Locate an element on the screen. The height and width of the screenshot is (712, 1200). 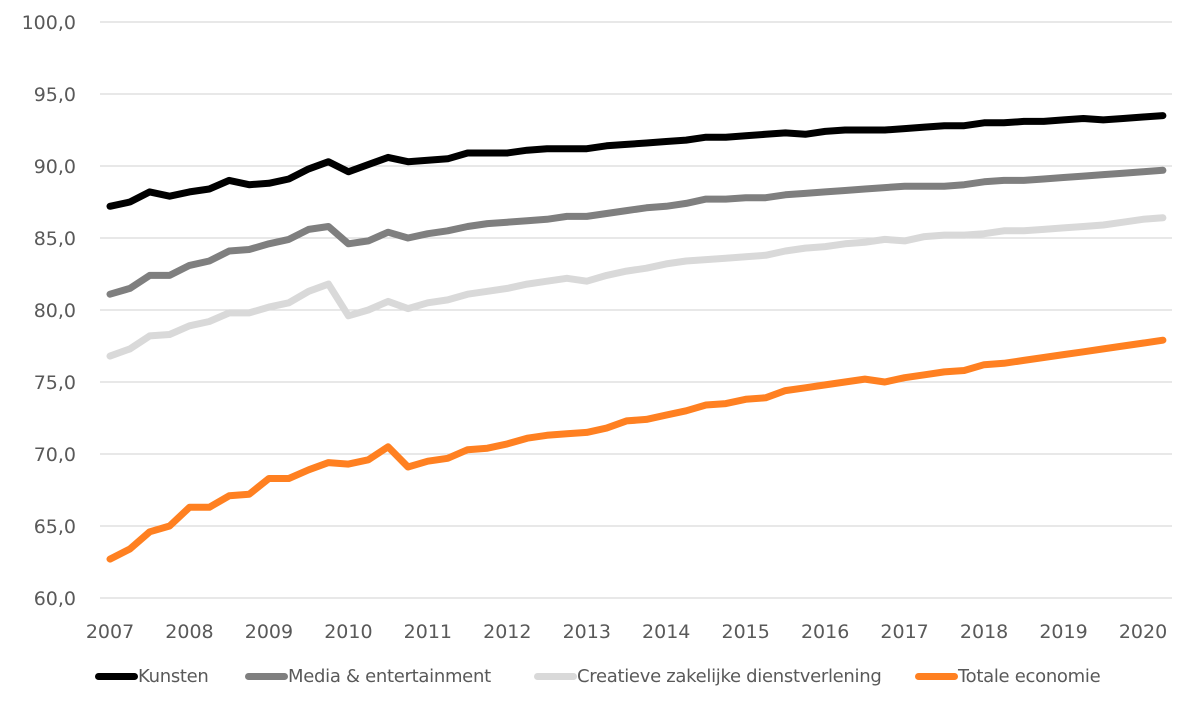
legend-label-media: Media & entertainment is located at coordinates (389, 676).